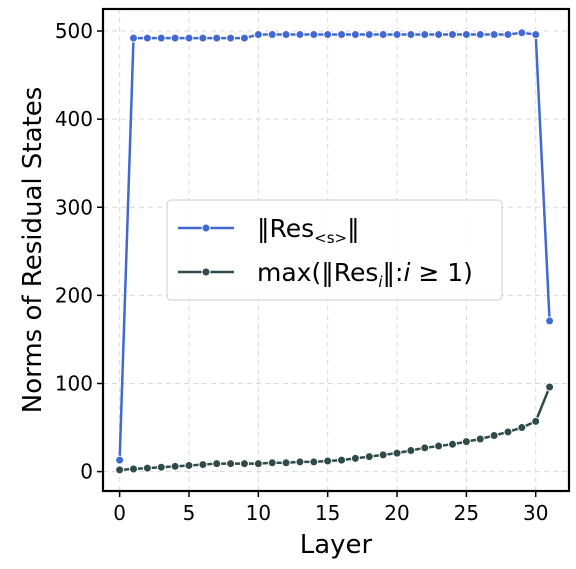 This screenshot has height=569, width=576. I want to click on x-tick-label: 30, so click(535, 513).